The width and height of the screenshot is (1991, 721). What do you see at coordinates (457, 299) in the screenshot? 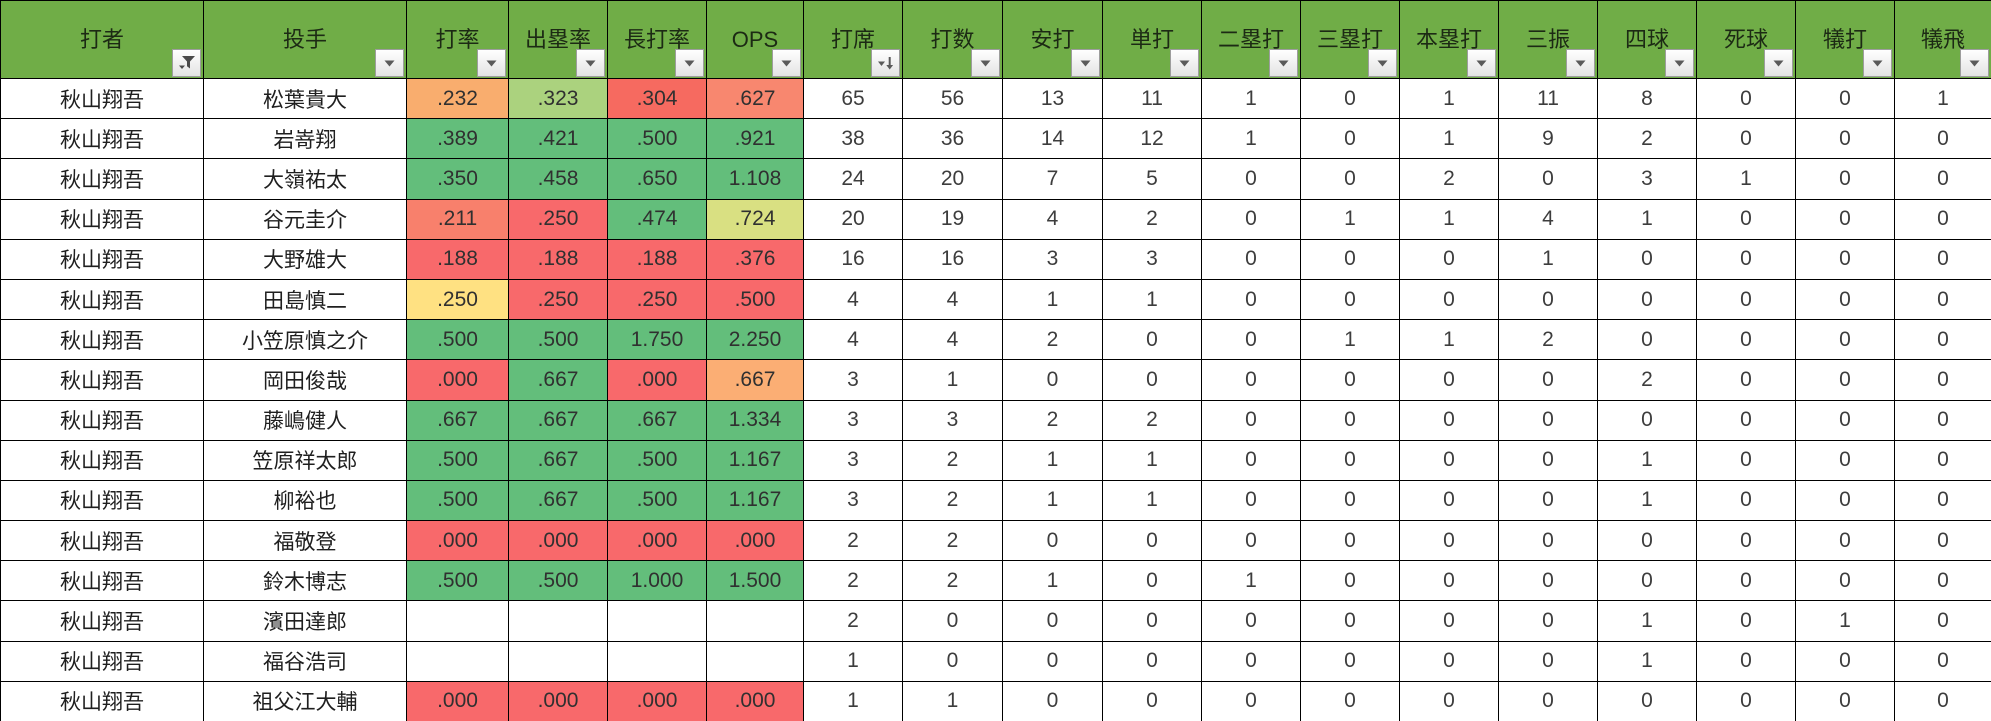
I see `cell-avg: .250` at bounding box center [457, 299].